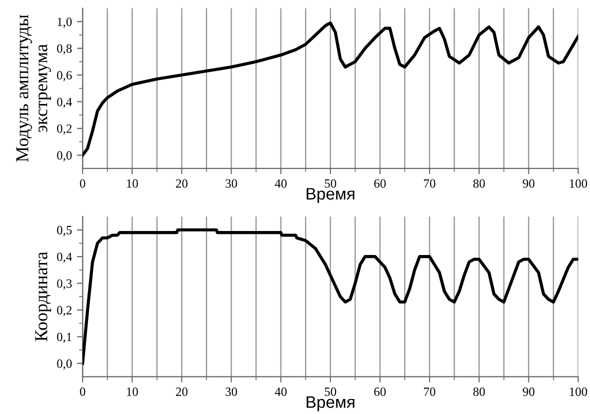  I want to click on y-tick-label: 0,1, so click(64, 337).